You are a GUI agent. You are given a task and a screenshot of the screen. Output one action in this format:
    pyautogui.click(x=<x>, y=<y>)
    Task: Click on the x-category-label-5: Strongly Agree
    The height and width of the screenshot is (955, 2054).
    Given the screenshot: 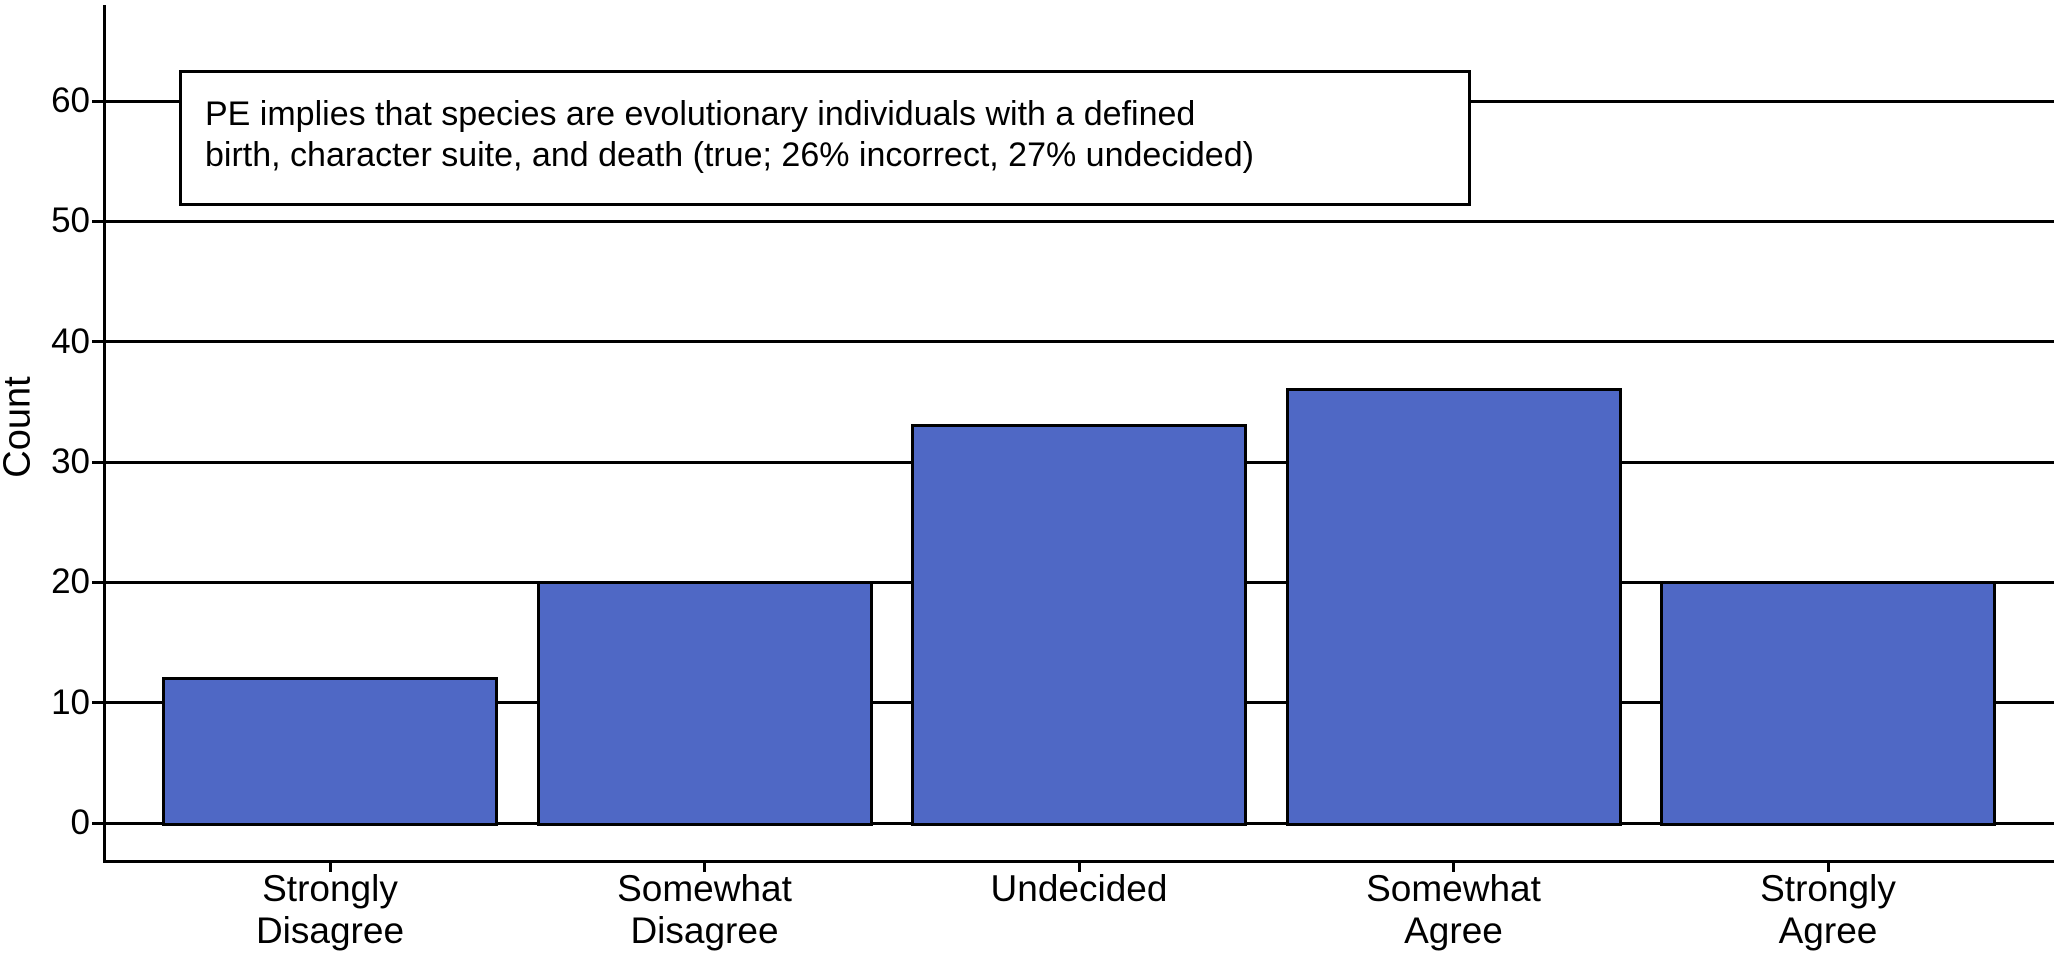 What is the action you would take?
    pyautogui.click(x=1828, y=909)
    